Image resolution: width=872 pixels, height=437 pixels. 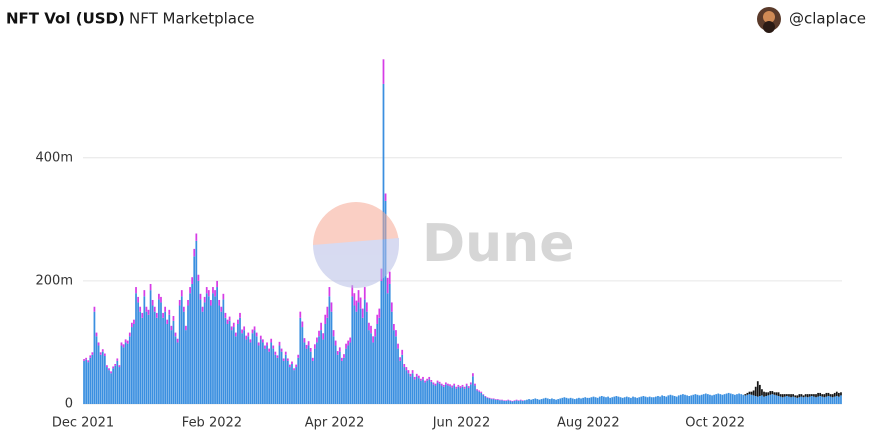 What do you see at coordinates (356, 245) in the screenshot?
I see `watermark` at bounding box center [356, 245].